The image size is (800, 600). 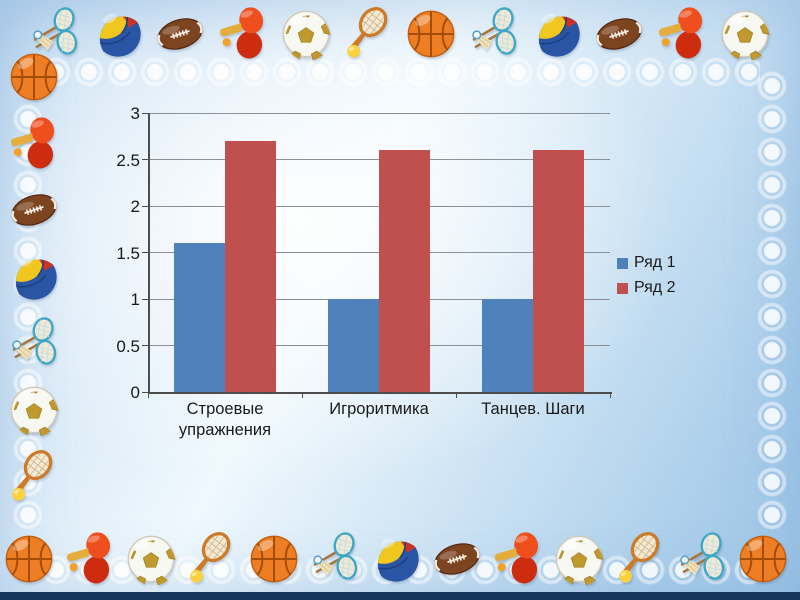 I want to click on y-axis-tick-label: 2, so click(x=135, y=206).